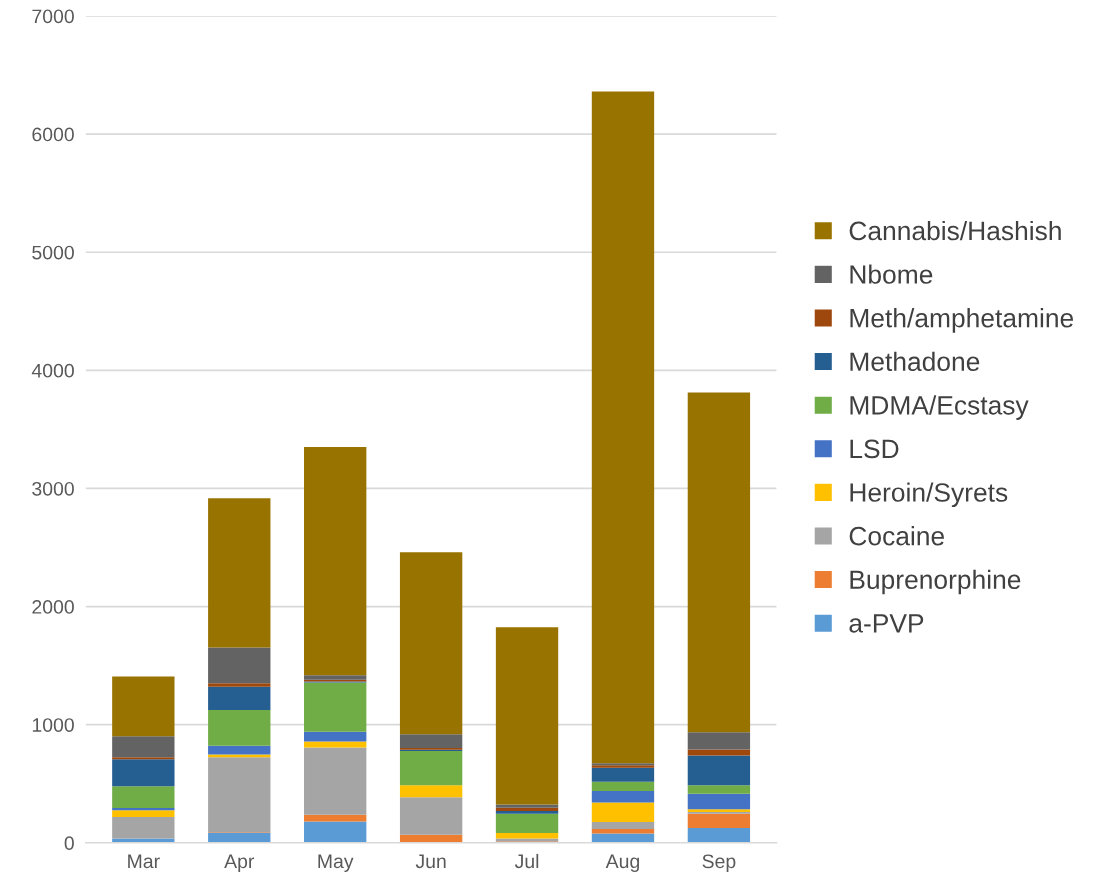 The height and width of the screenshot is (889, 1114). What do you see at coordinates (53, 134) in the screenshot?
I see `y-tick-label: 6000` at bounding box center [53, 134].